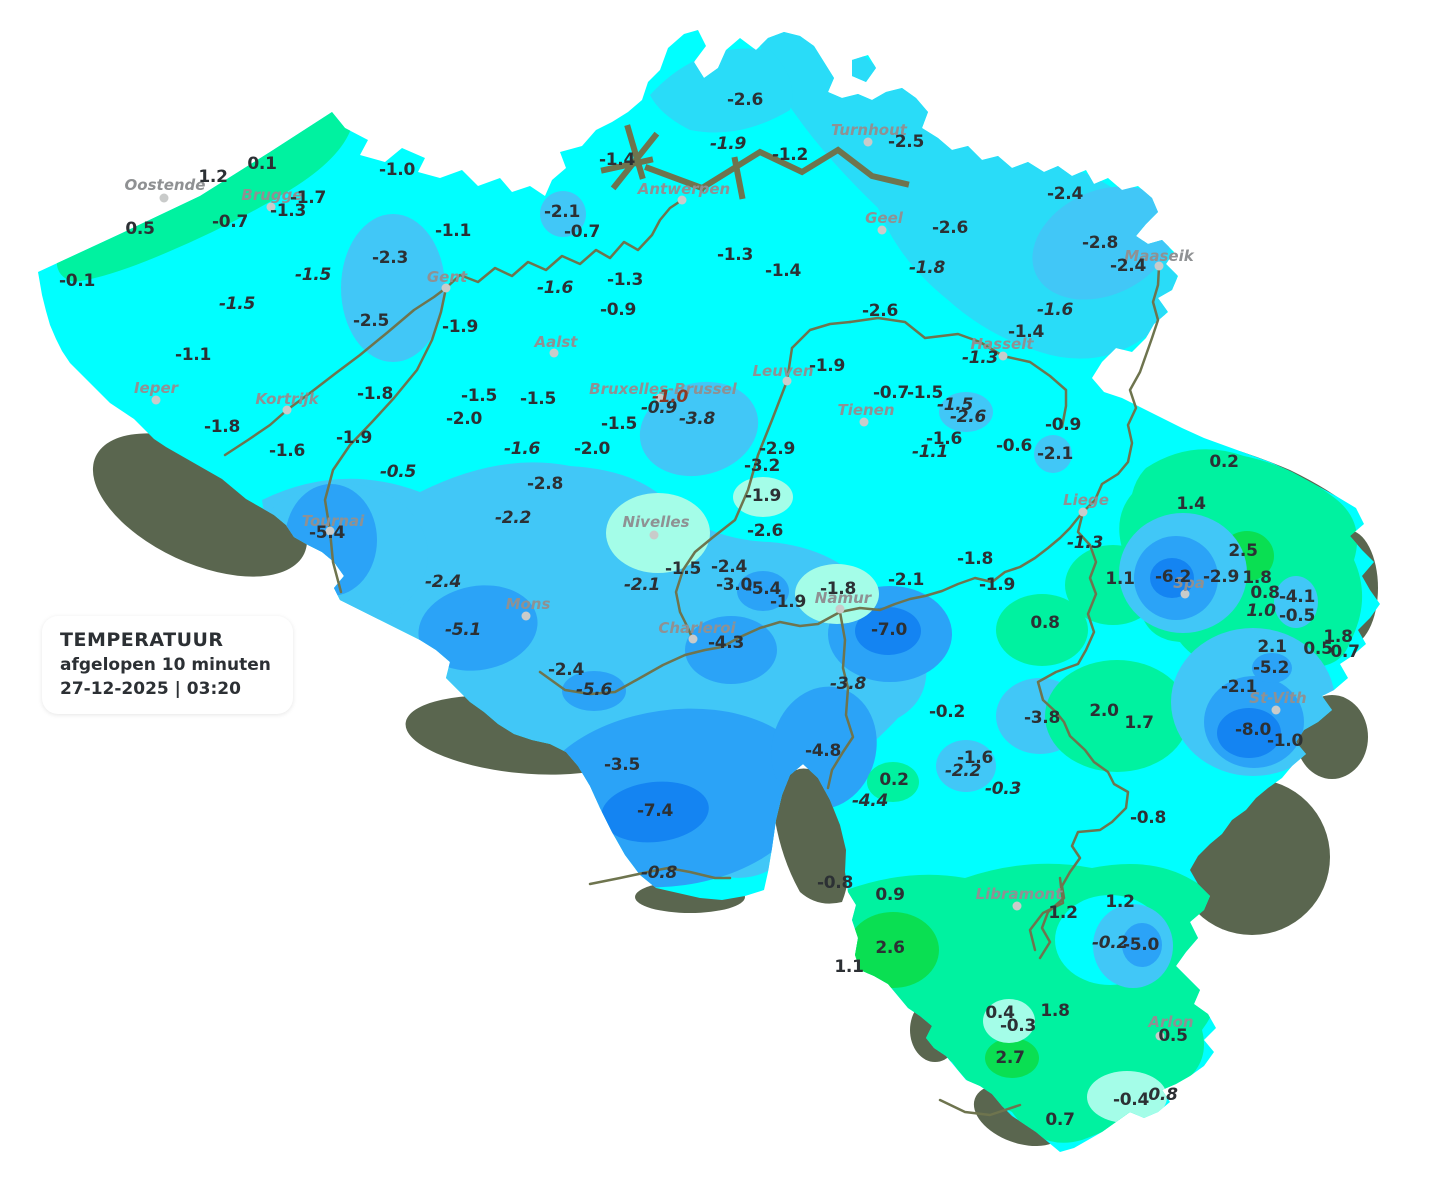 Image resolution: width=1431 pixels, height=1188 pixels. Describe the element at coordinates (1296, 602) in the screenshot. I see `region-41-spot` at that location.